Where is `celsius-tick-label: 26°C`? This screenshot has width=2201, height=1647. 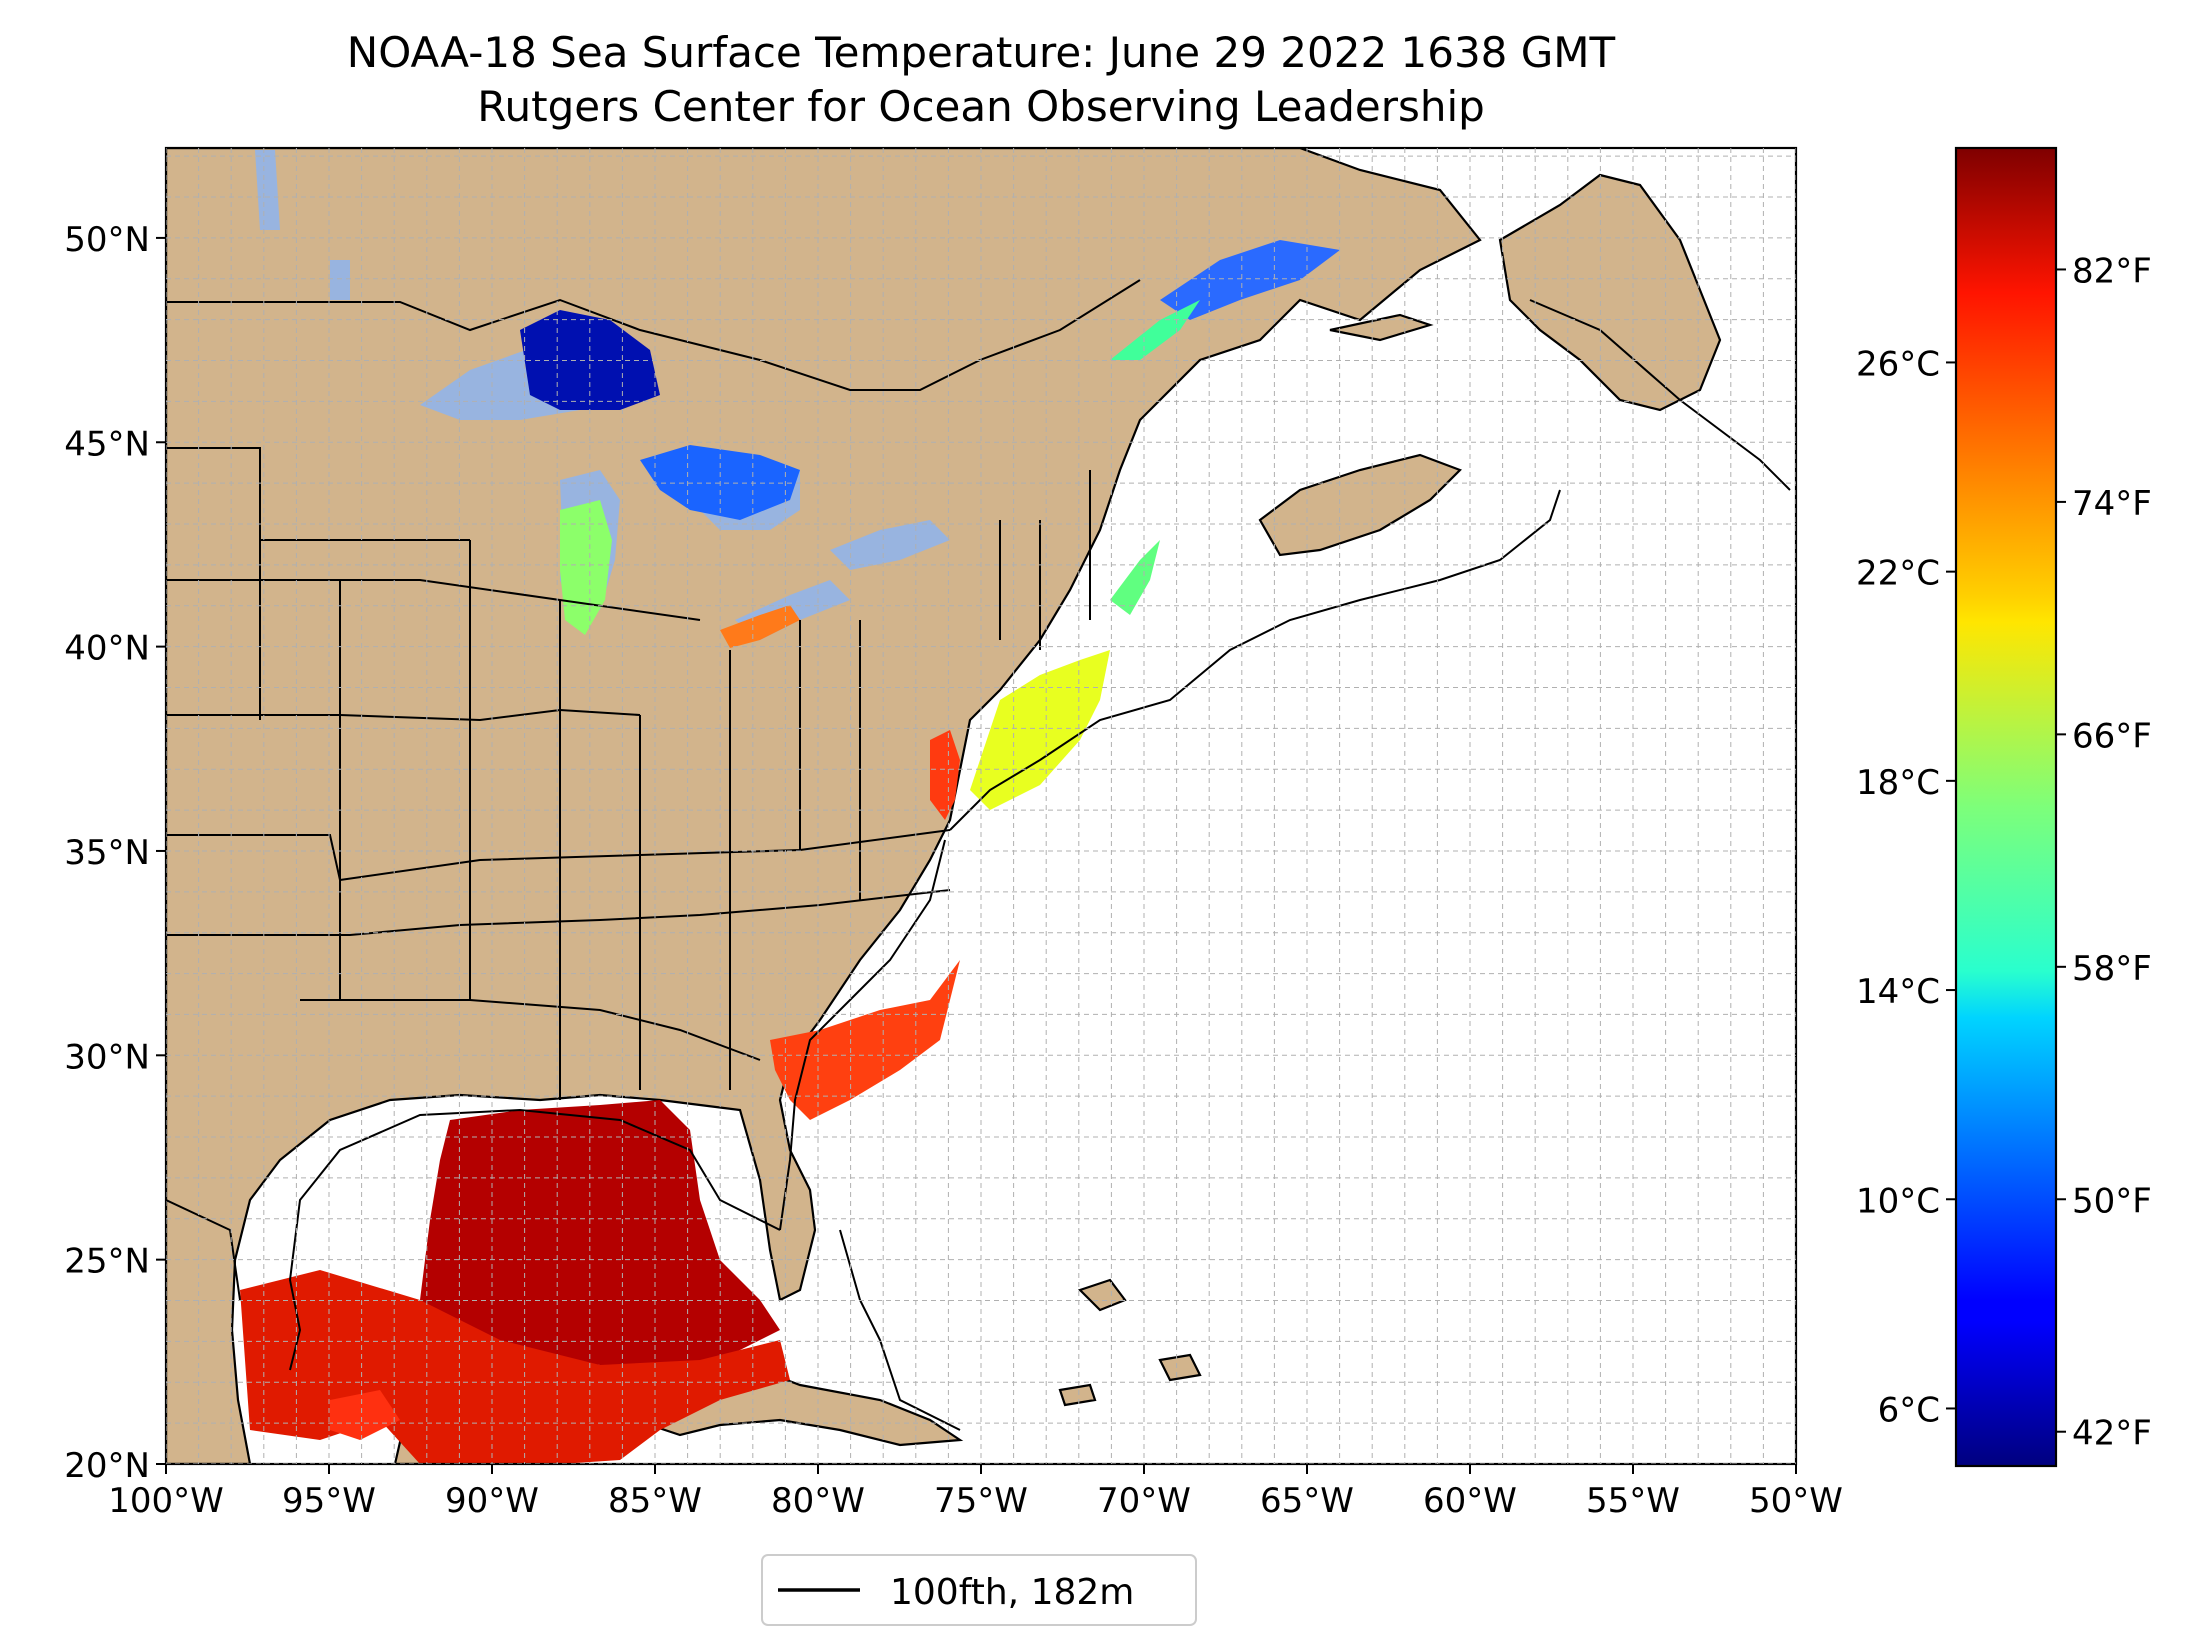 celsius-tick-label: 26°C is located at coordinates (1898, 364).